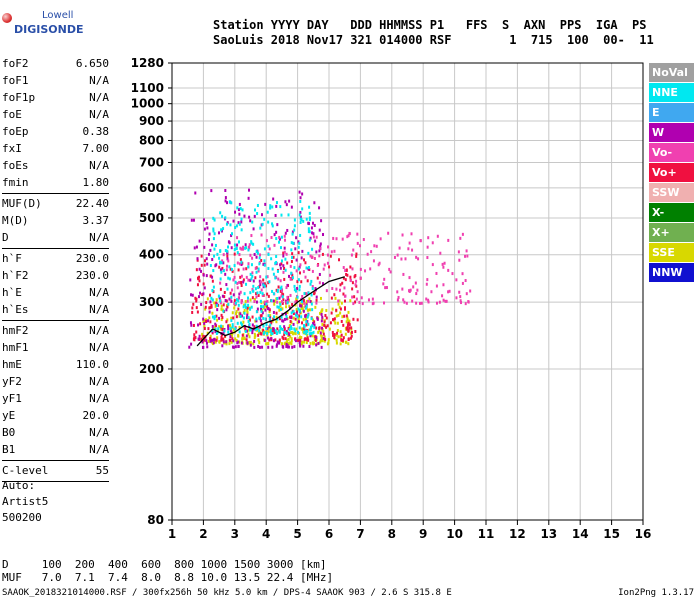 The width and height of the screenshot is (700, 600). What do you see at coordinates (55, 97) in the screenshot?
I see `param-row: foF1p N/A` at bounding box center [55, 97].